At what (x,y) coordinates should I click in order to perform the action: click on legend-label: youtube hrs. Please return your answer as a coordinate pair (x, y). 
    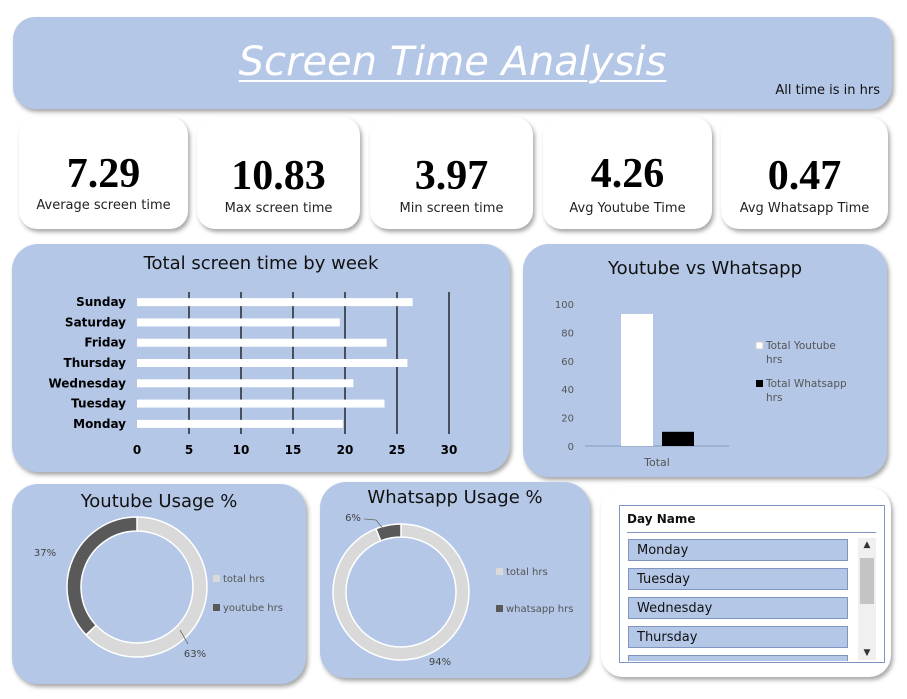
    Looking at the image, I should click on (253, 608).